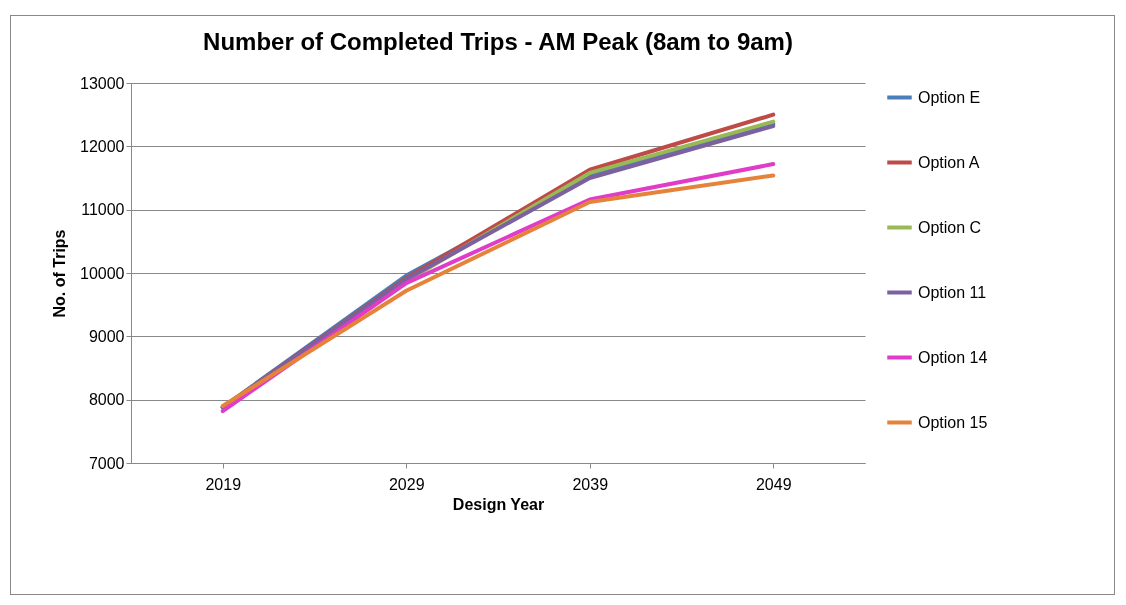 The height and width of the screenshot is (605, 1126). What do you see at coordinates (106, 463) in the screenshot?
I see `y-tick-label: 7000` at bounding box center [106, 463].